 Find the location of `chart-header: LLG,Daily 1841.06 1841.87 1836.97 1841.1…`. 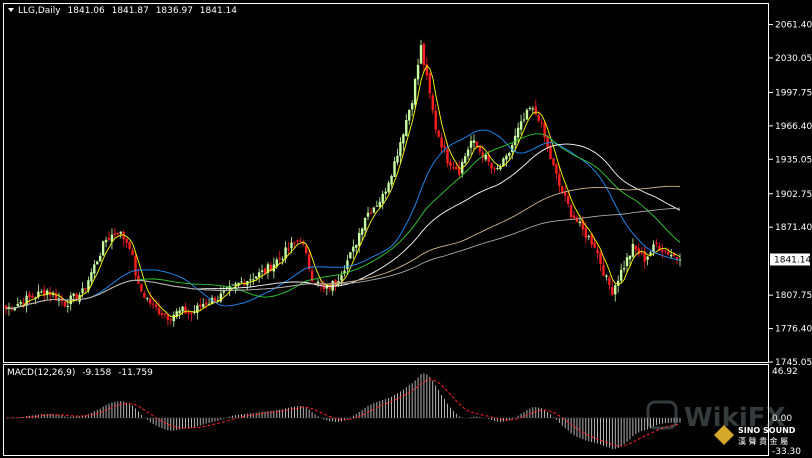

chart-header: LLG,Daily 1841.06 1841.87 1836.97 1841.1… is located at coordinates (122, 11).